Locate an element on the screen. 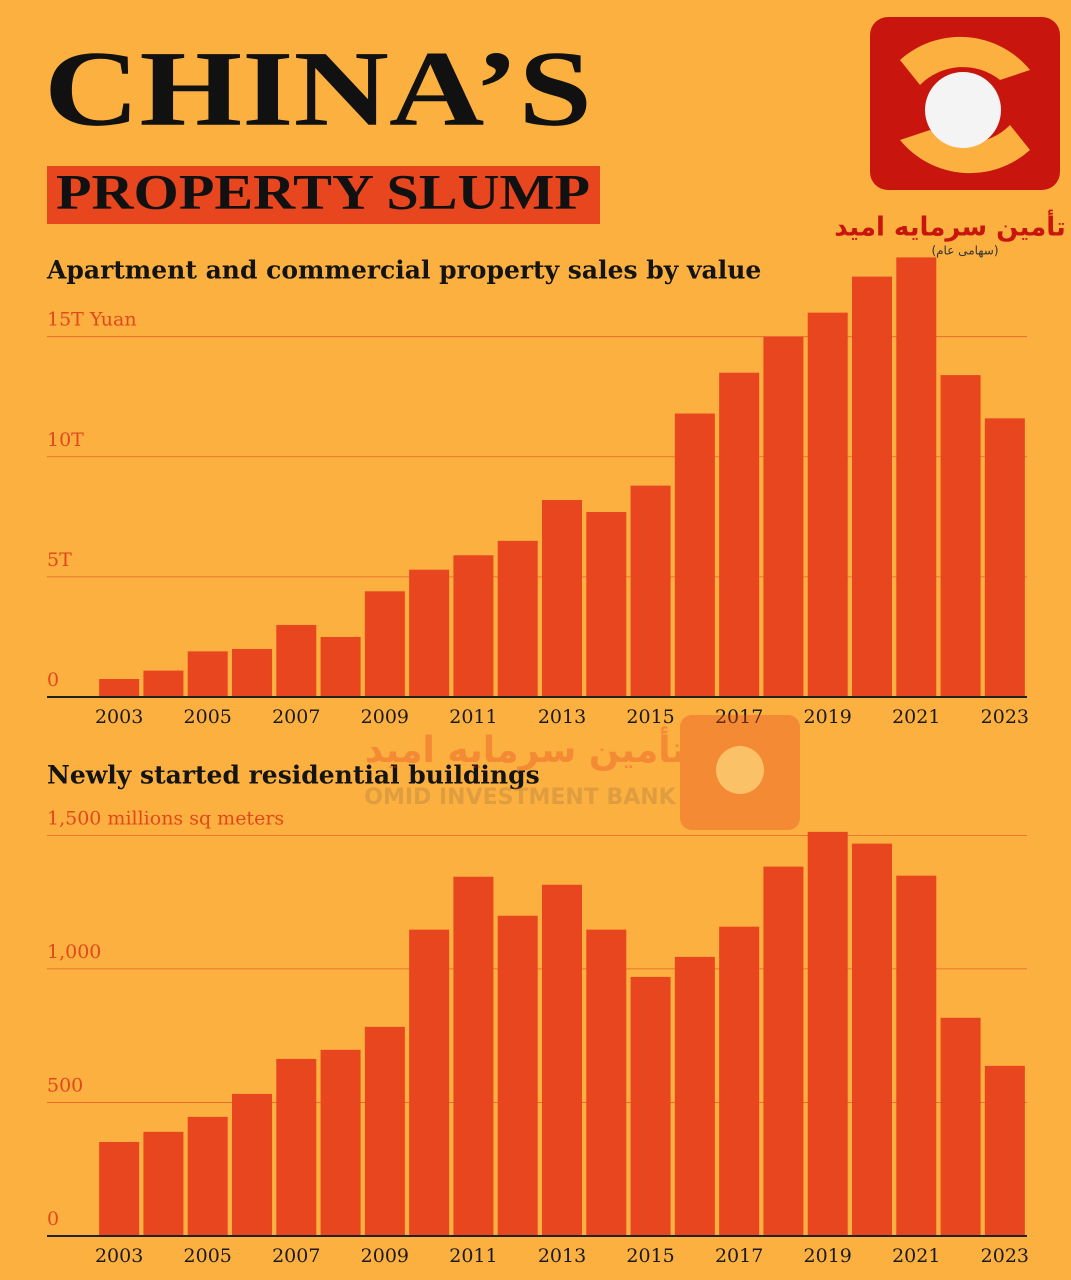 This screenshot has width=1071, height=1280. y-tick-label: 1,500 millions sq meters is located at coordinates (165, 818).